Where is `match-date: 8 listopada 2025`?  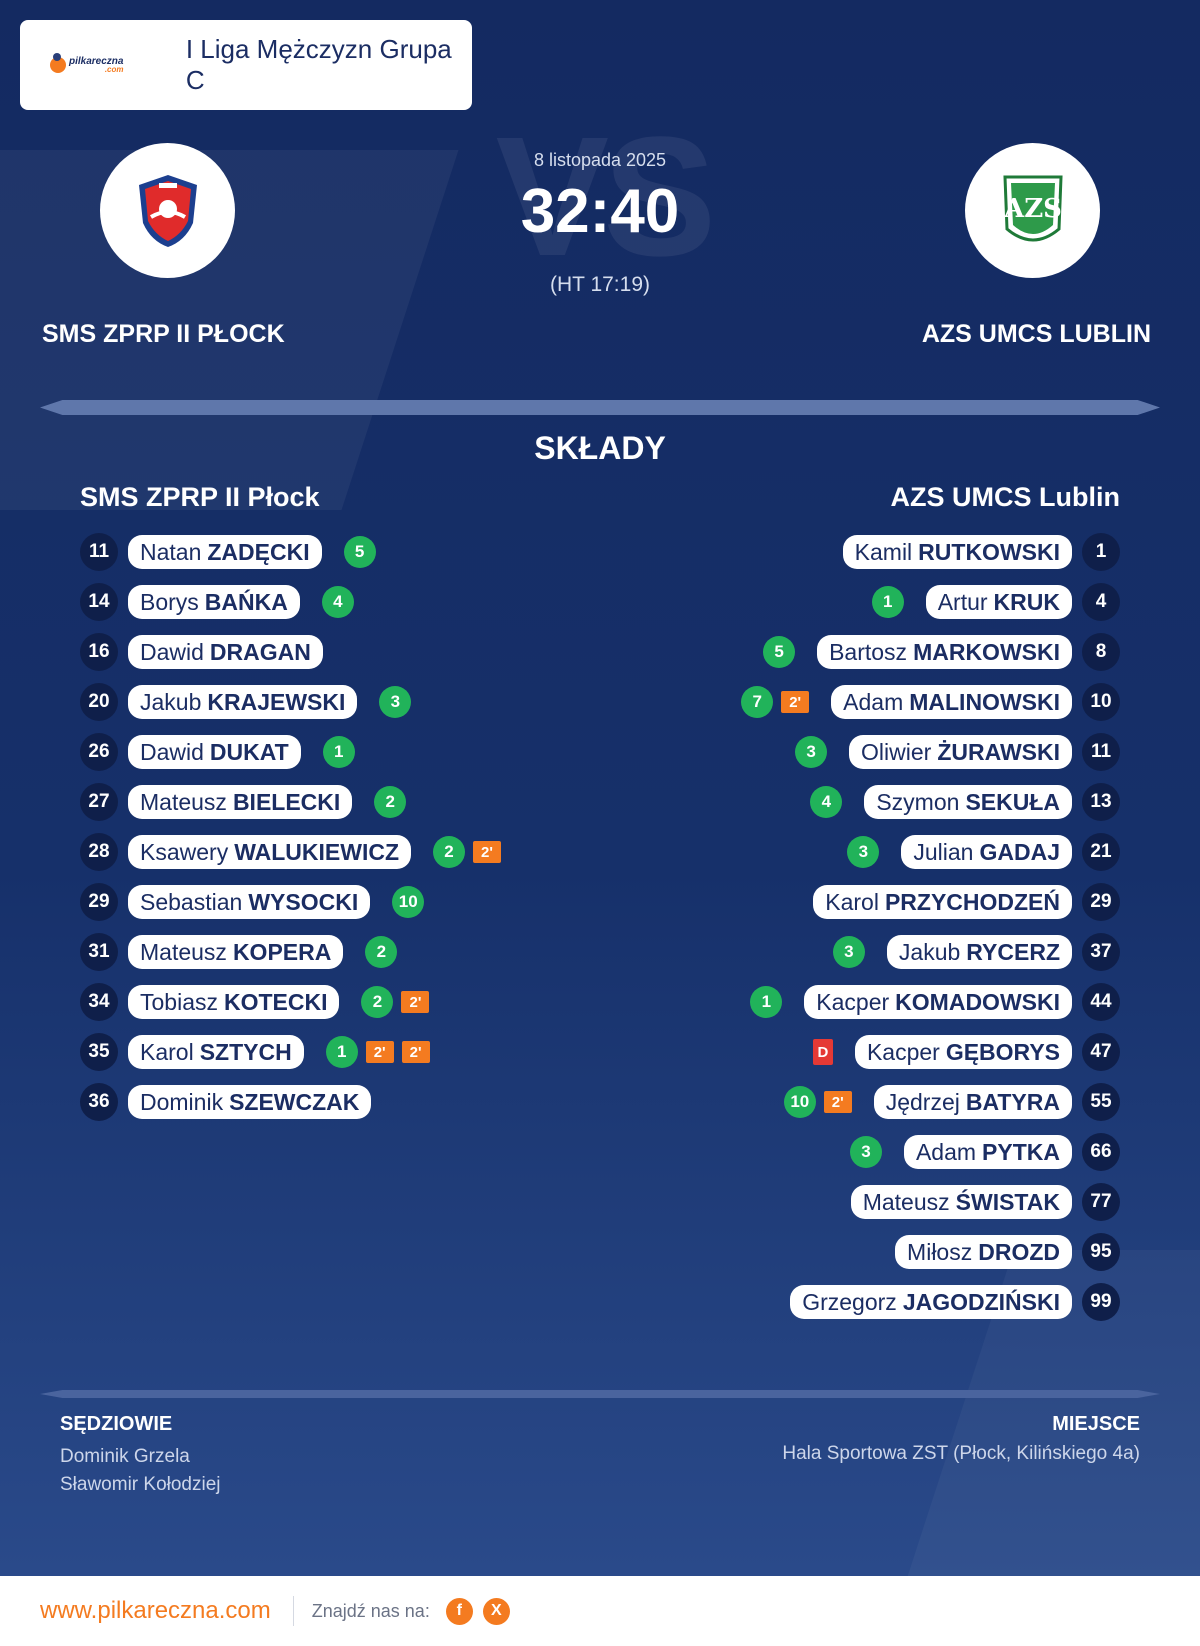
match-date: 8 listopada 2025 is located at coordinates (600, 160).